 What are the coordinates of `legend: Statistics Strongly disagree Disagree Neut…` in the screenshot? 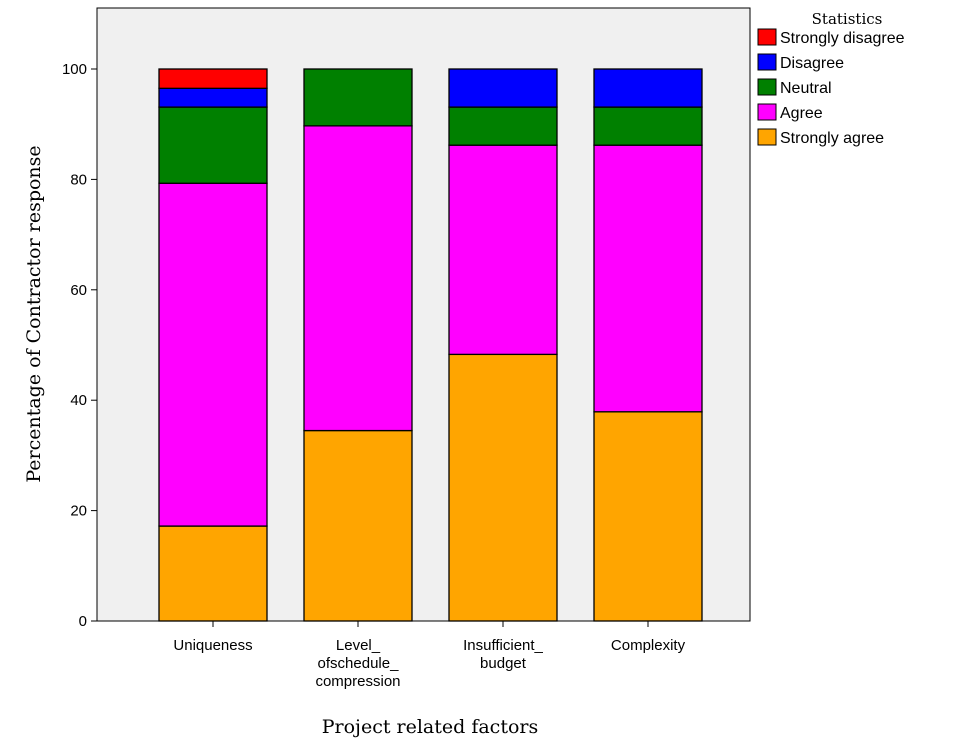 It's located at (831, 78).